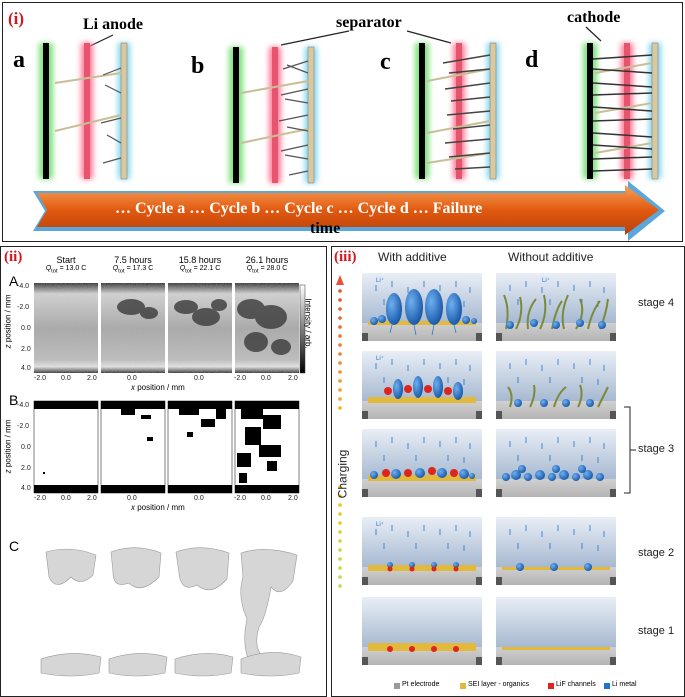  What do you see at coordinates (200, 260) in the screenshot?
I see `col-title-2: 15.8 hours` at bounding box center [200, 260].